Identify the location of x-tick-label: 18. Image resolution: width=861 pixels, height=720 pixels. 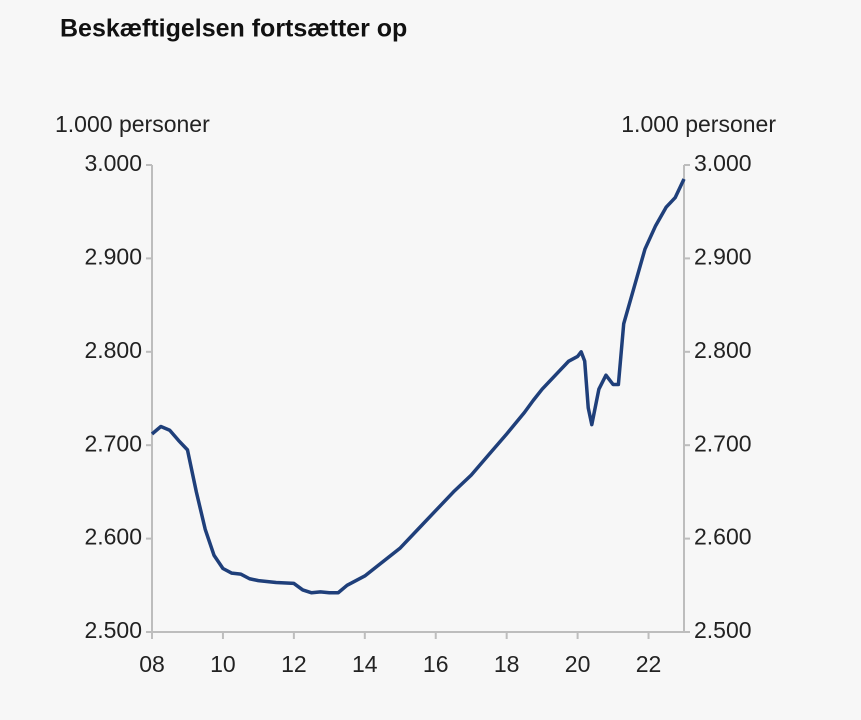
(507, 664).